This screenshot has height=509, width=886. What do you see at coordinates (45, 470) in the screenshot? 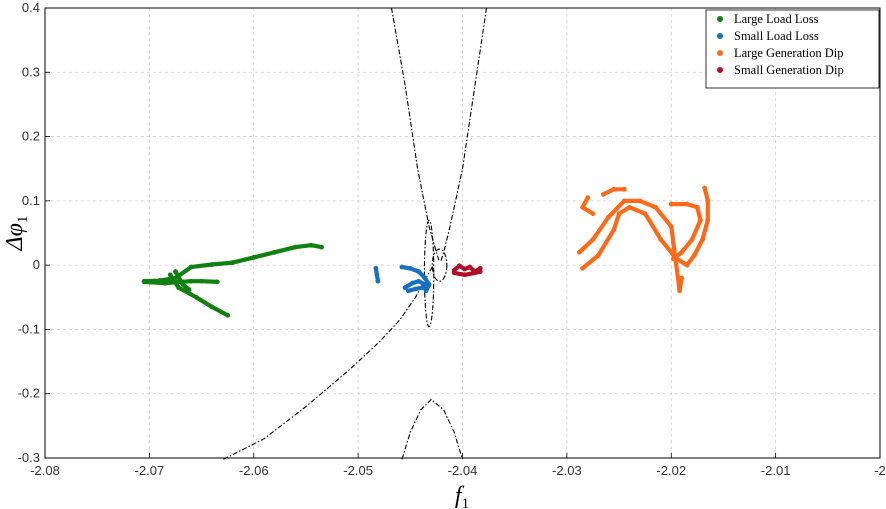
I see `x-tick-label: -2.08` at bounding box center [45, 470].